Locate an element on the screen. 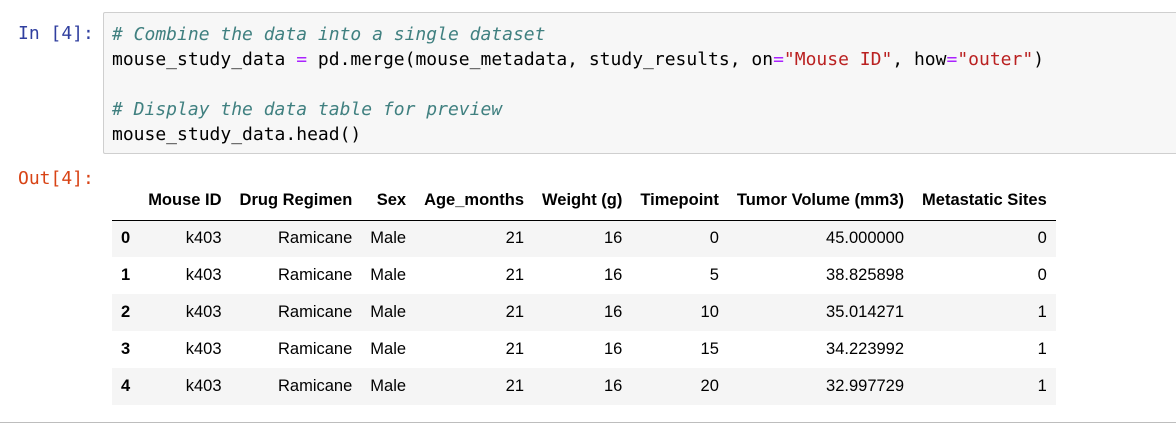 This screenshot has height=432, width=1176. row-index: 3 is located at coordinates (126, 349).